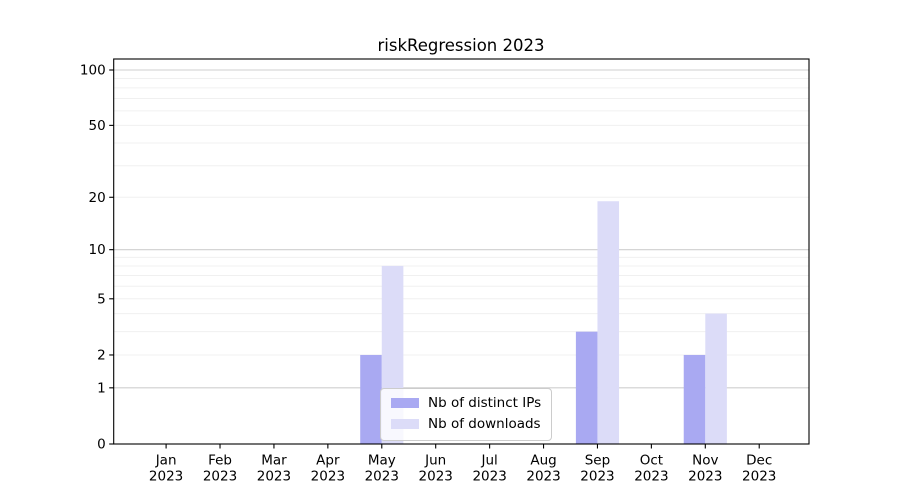  What do you see at coordinates (220, 461) in the screenshot?
I see `svg-text: Feb` at bounding box center [220, 461].